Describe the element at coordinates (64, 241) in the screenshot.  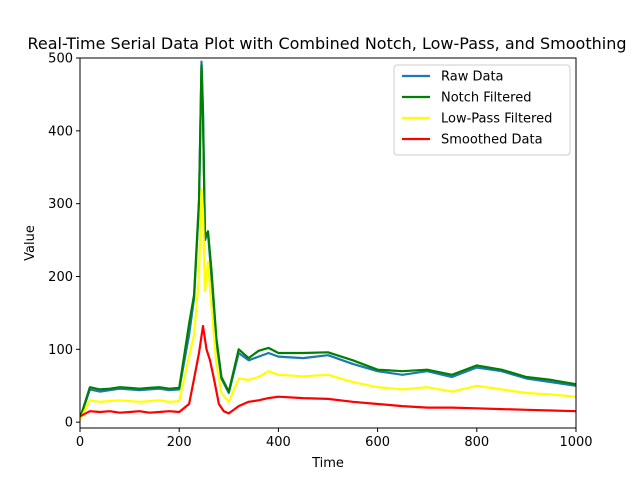
I see `y-axis: 0 100 200 300 400 500` at that location.